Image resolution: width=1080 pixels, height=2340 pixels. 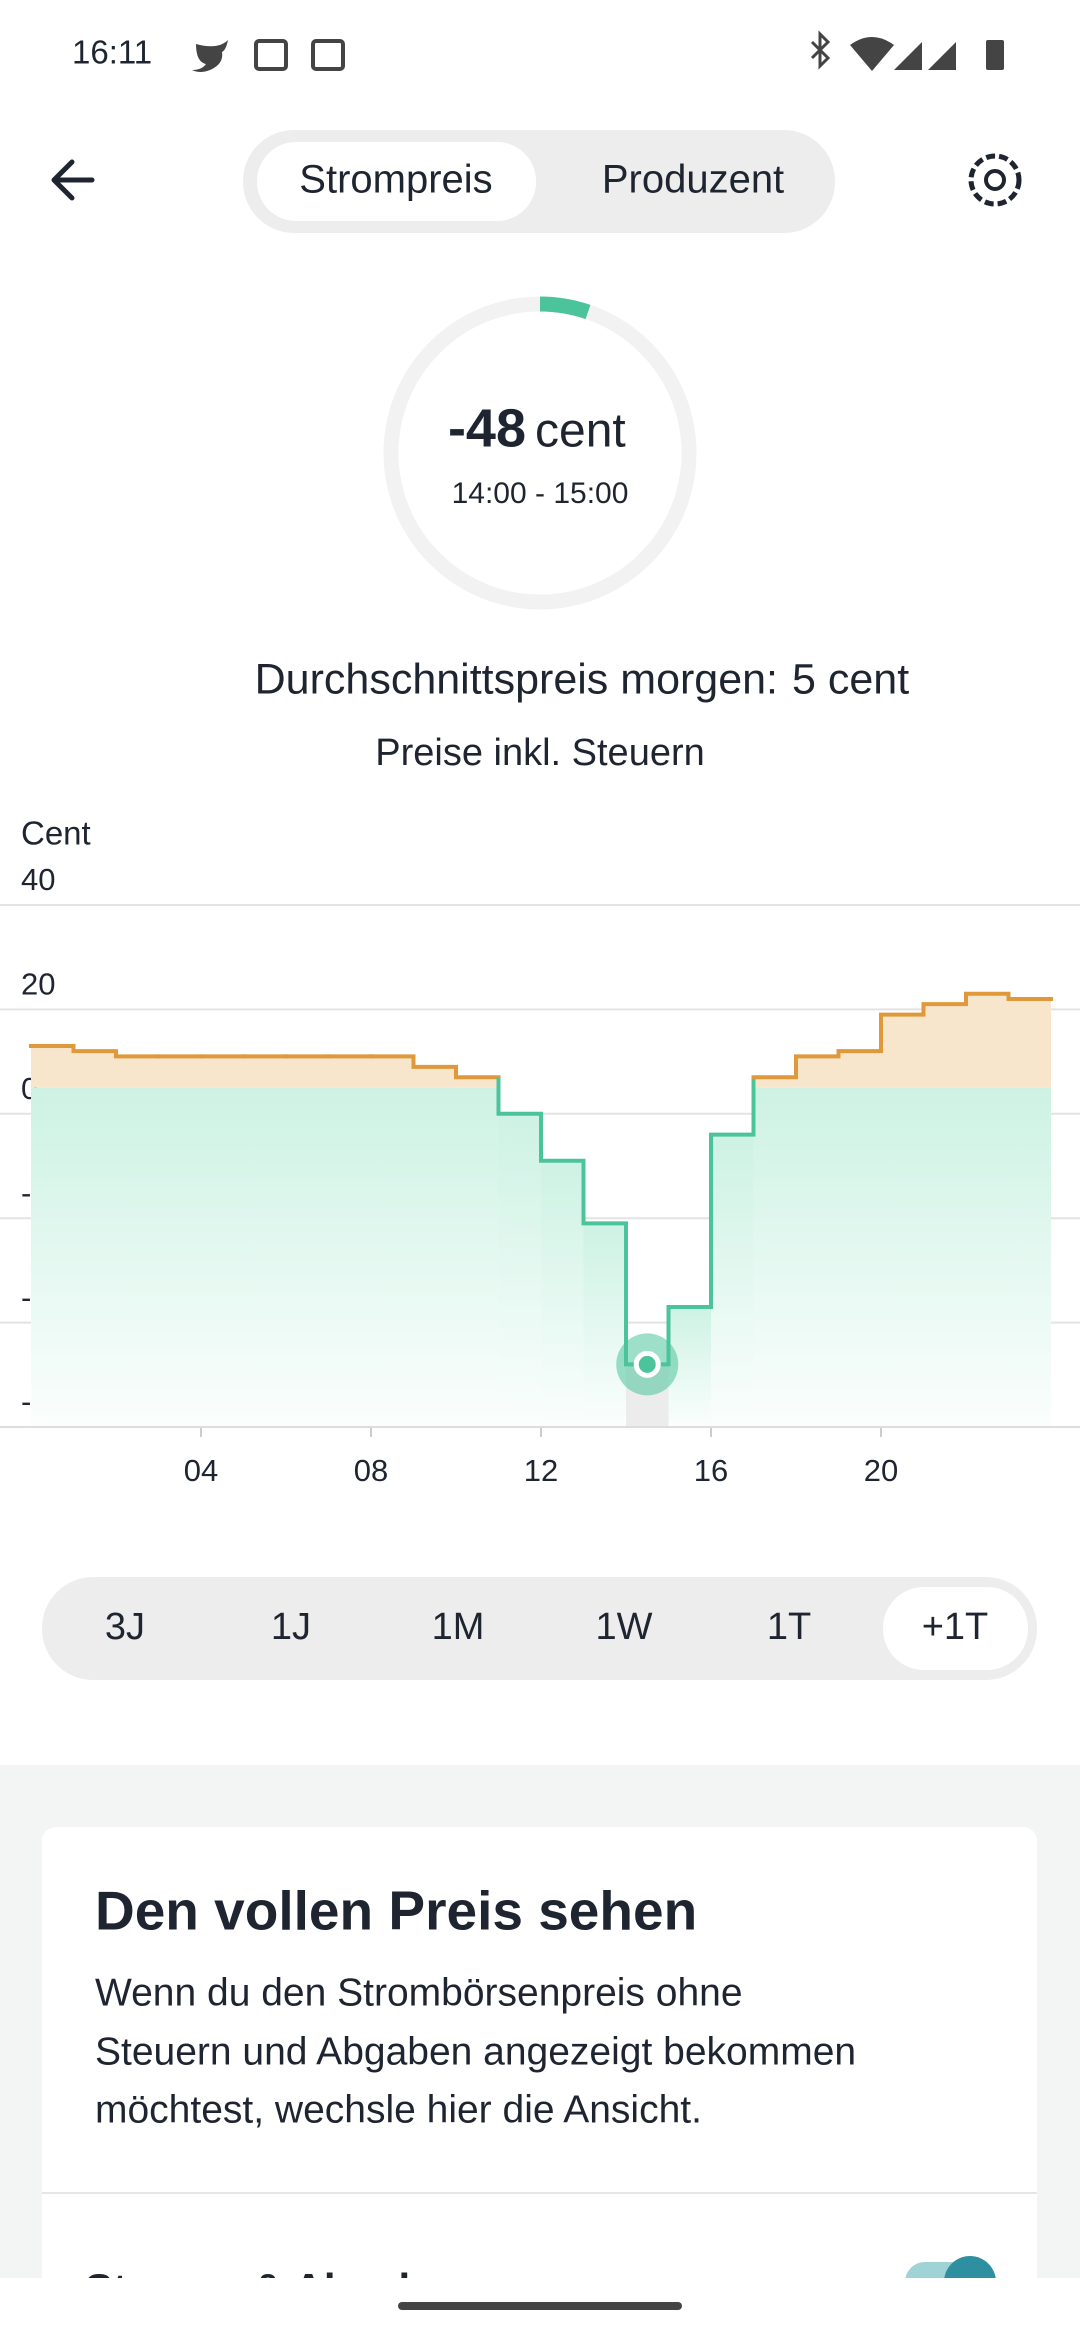 I want to click on selected-tab, so click(x=396, y=181).